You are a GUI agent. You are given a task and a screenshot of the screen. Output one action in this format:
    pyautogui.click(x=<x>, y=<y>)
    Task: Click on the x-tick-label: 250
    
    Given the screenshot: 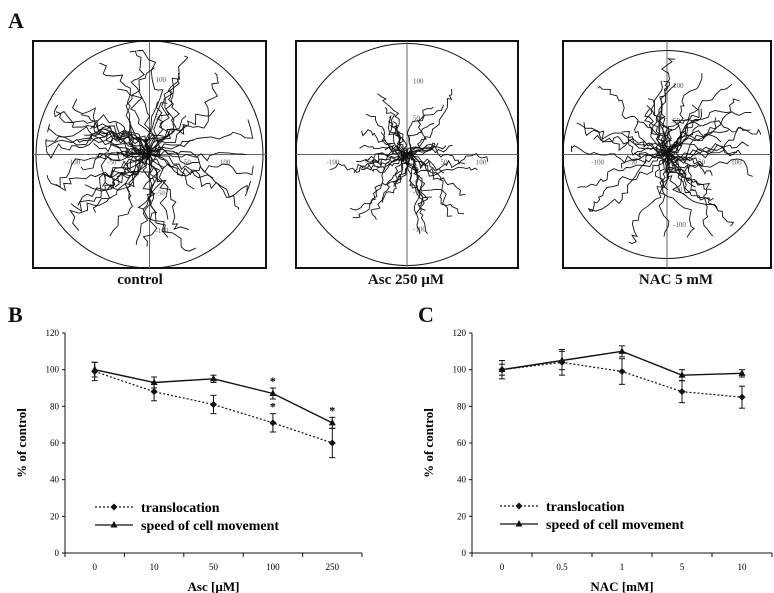 What is the action you would take?
    pyautogui.click(x=333, y=567)
    